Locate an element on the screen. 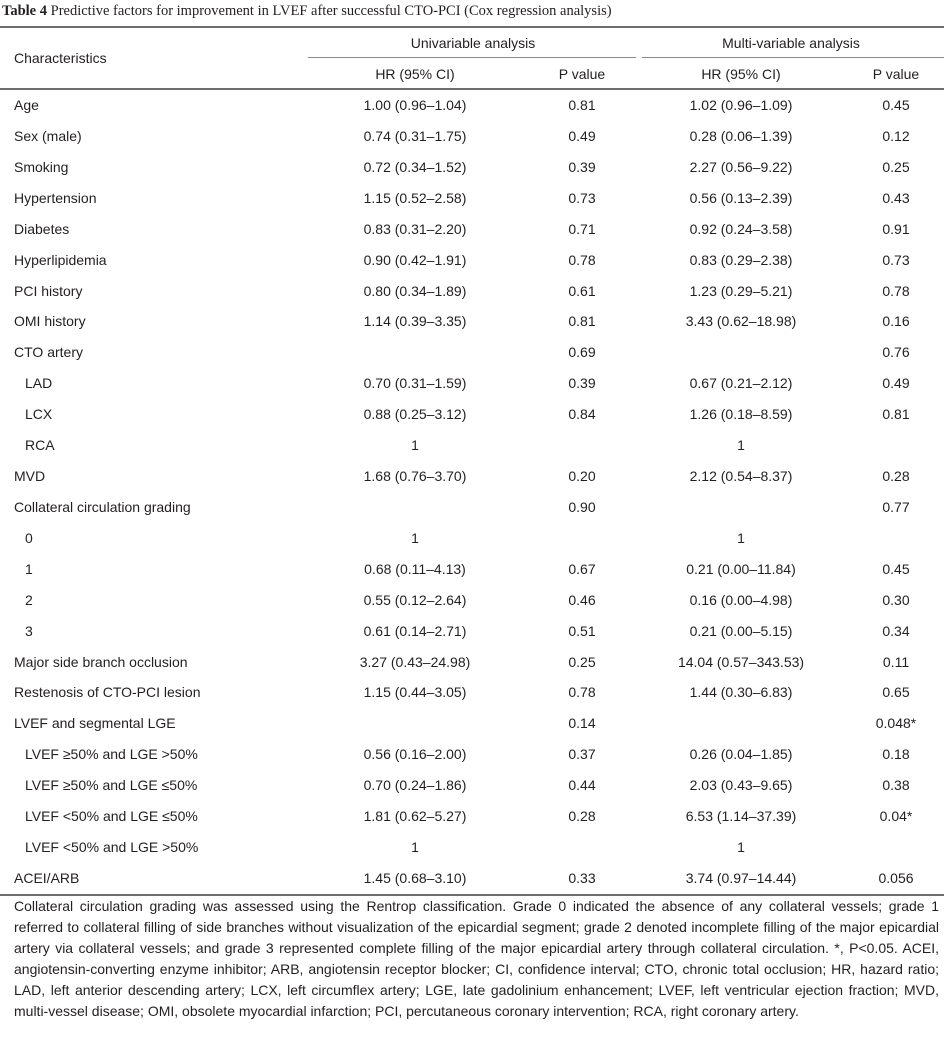 This screenshot has height=1043, width=944. cell-hr-uni: 0.72 (0.34–1.52) is located at coordinates (415, 166).